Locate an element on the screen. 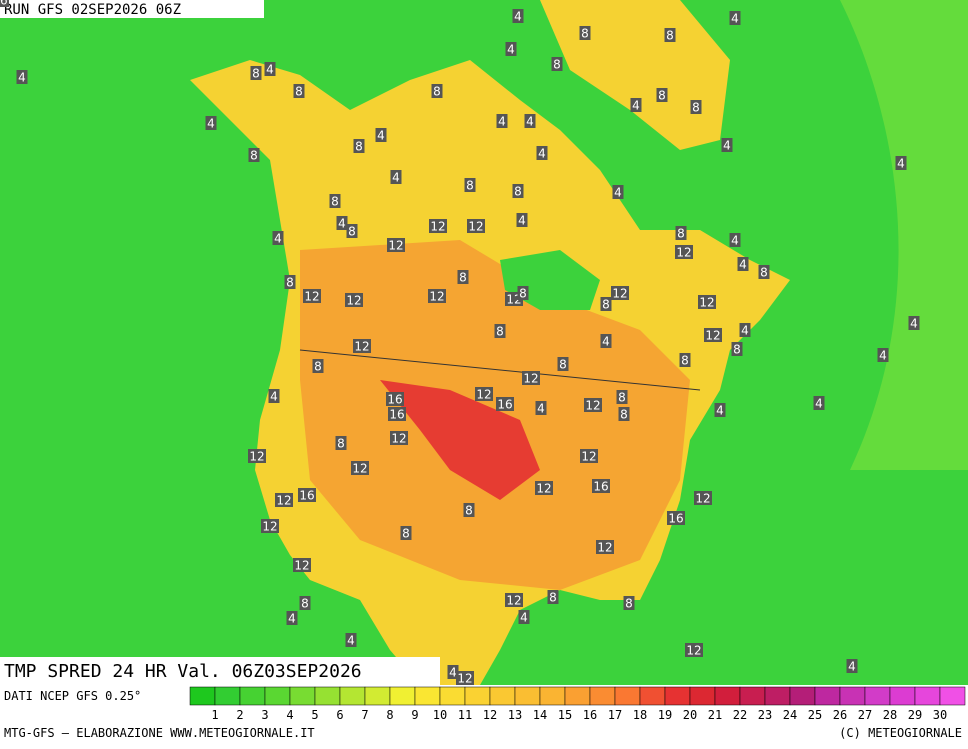 This screenshot has height=749, width=968. colorbar-label: 26 is located at coordinates (840, 715).